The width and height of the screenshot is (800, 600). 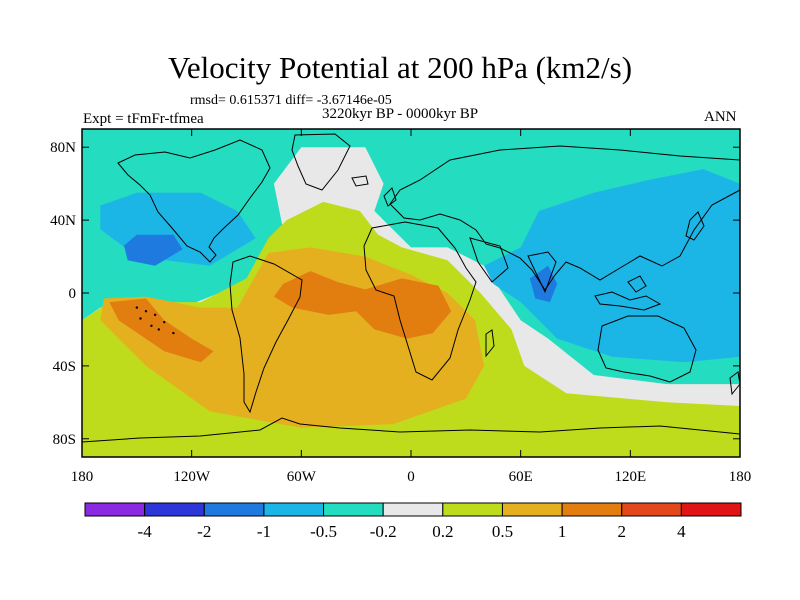 What do you see at coordinates (143, 119) in the screenshot?
I see `experiment-label: Expt = tFmFr-tfmea` at bounding box center [143, 119].